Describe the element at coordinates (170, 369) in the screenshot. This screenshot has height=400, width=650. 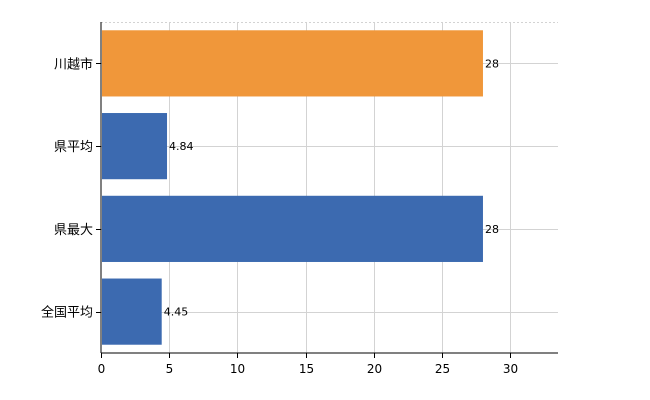
I see `x-tick-label-1: 5` at that location.